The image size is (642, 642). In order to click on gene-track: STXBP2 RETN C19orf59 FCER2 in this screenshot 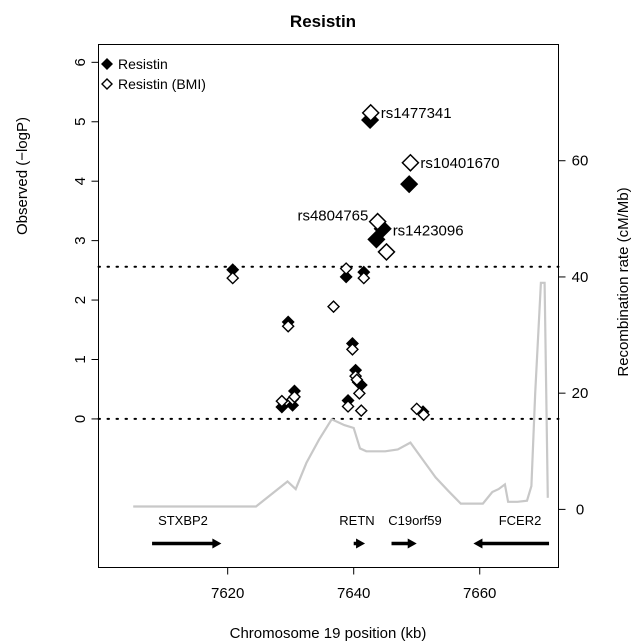, I will do `click(351, 531)`.